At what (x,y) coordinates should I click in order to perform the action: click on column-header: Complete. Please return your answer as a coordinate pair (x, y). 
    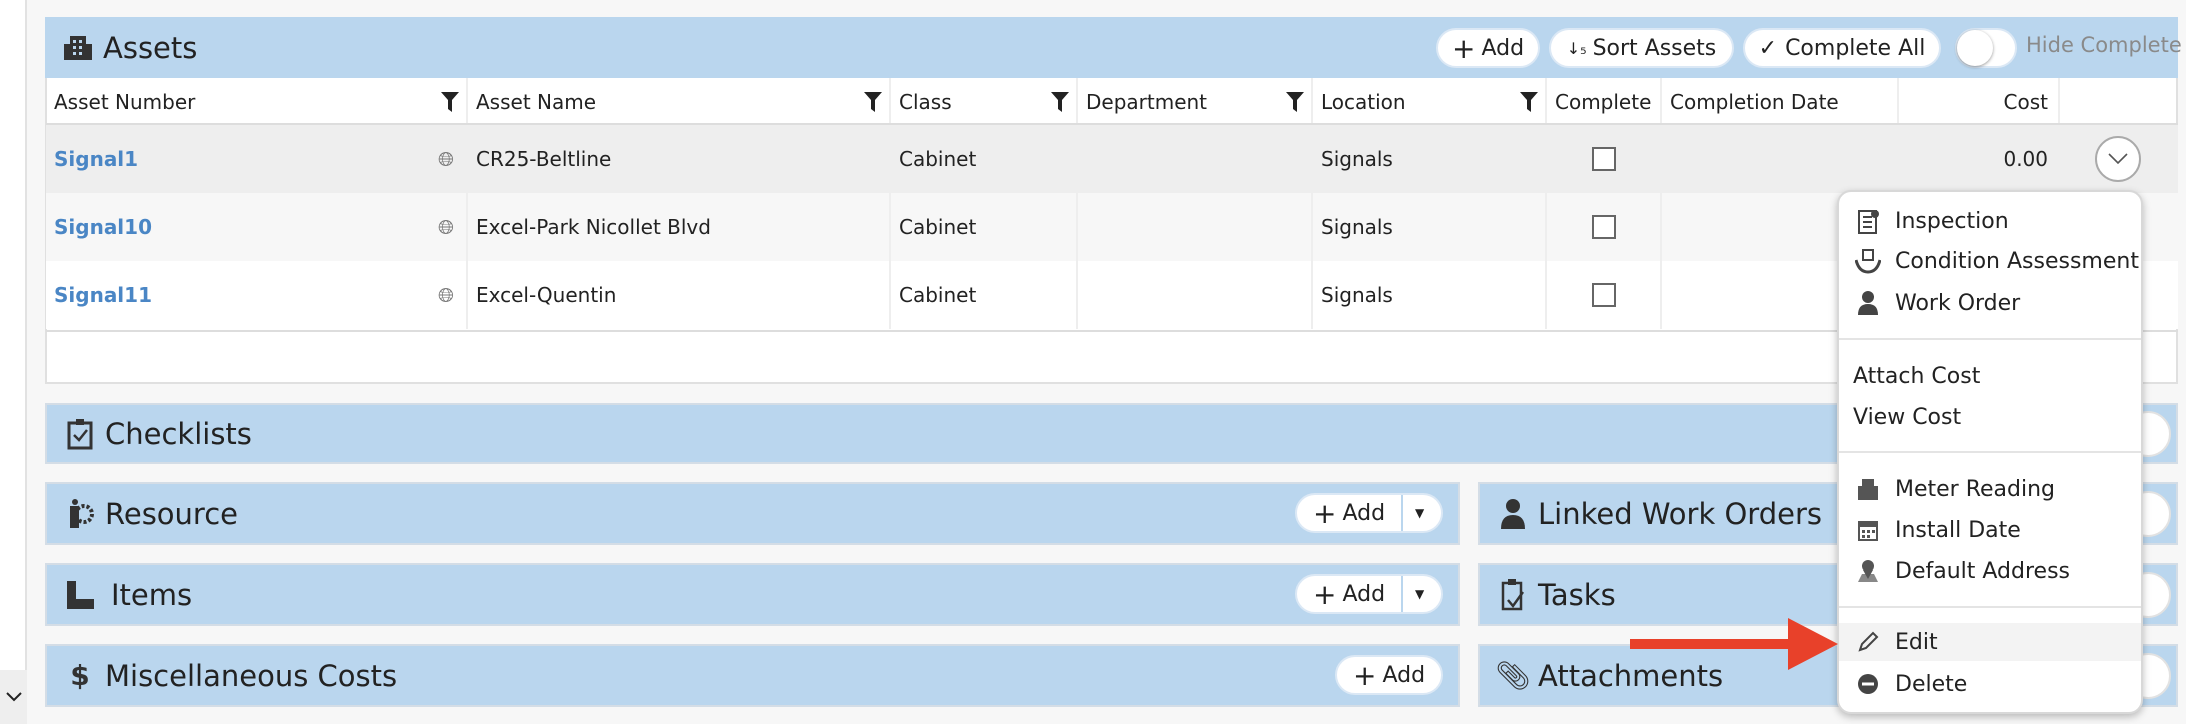
    Looking at the image, I should click on (1604, 101).